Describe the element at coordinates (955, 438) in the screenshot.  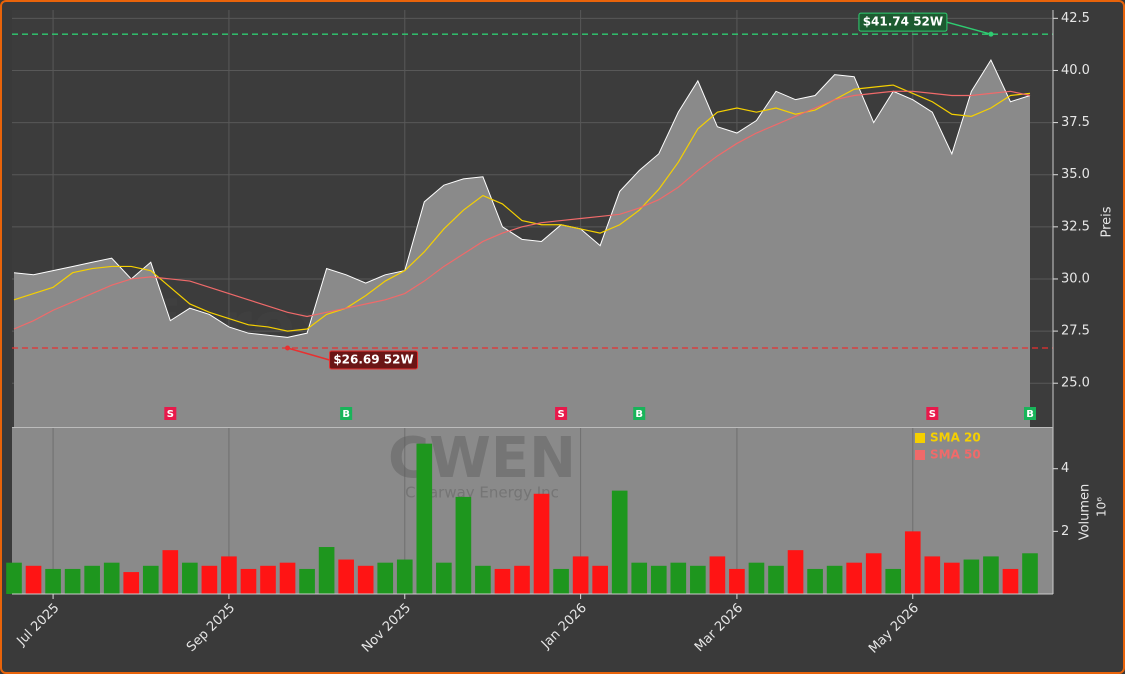
I see `legend-label: SMA 20` at that location.